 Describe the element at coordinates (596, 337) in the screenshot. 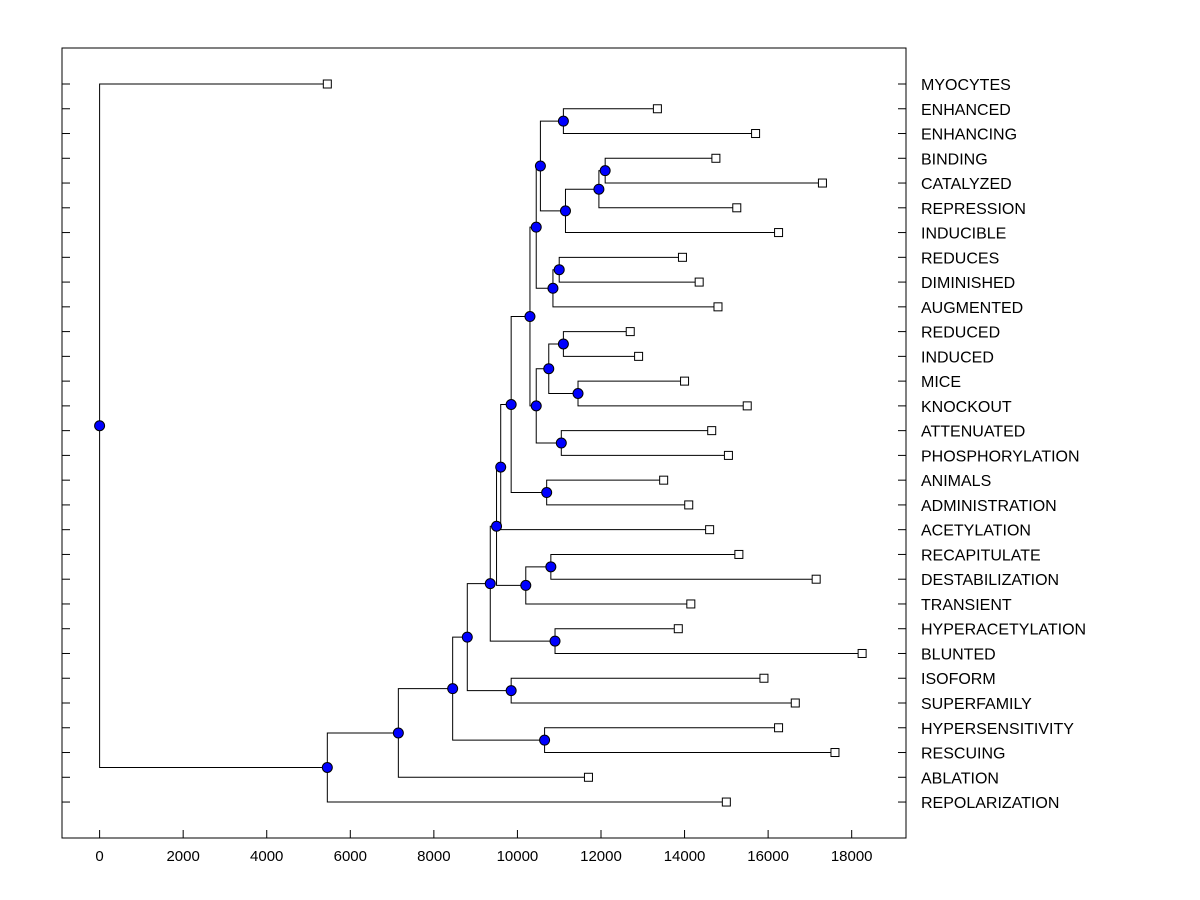

I see `branch-i-L10` at that location.